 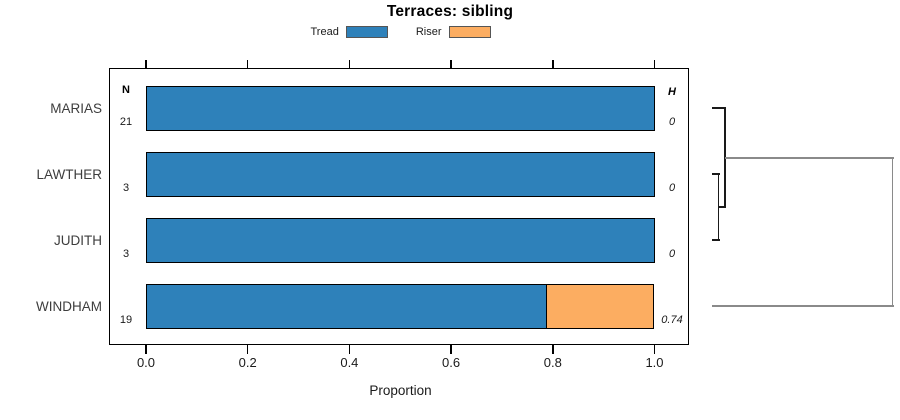 I want to click on legend-swatch-tread, so click(x=366, y=32).